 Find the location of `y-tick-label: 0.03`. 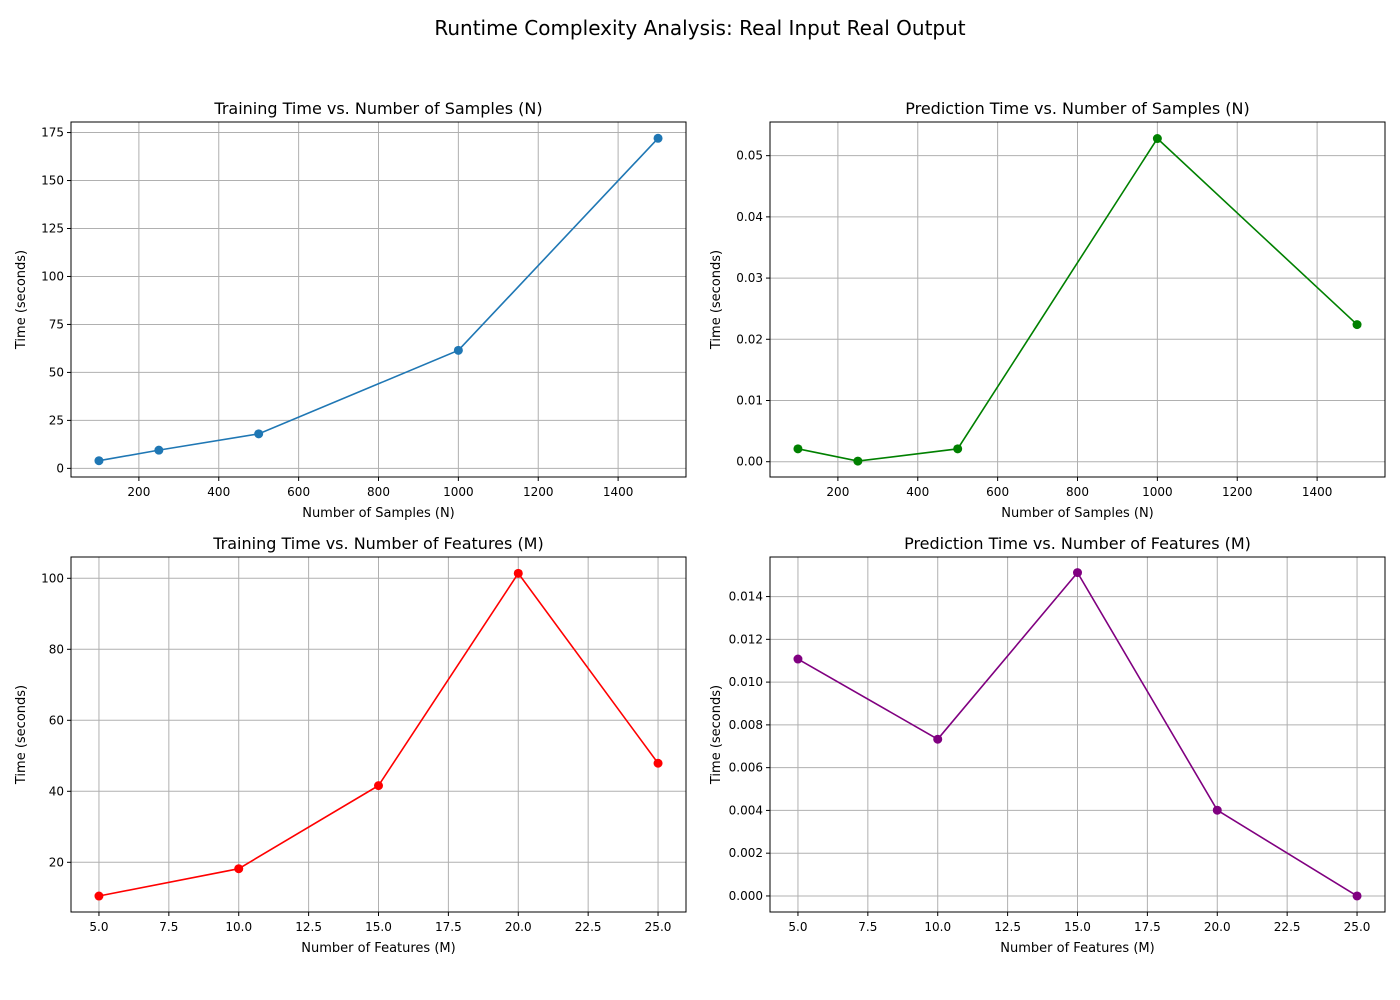

y-tick-label: 0.03 is located at coordinates (749, 278).